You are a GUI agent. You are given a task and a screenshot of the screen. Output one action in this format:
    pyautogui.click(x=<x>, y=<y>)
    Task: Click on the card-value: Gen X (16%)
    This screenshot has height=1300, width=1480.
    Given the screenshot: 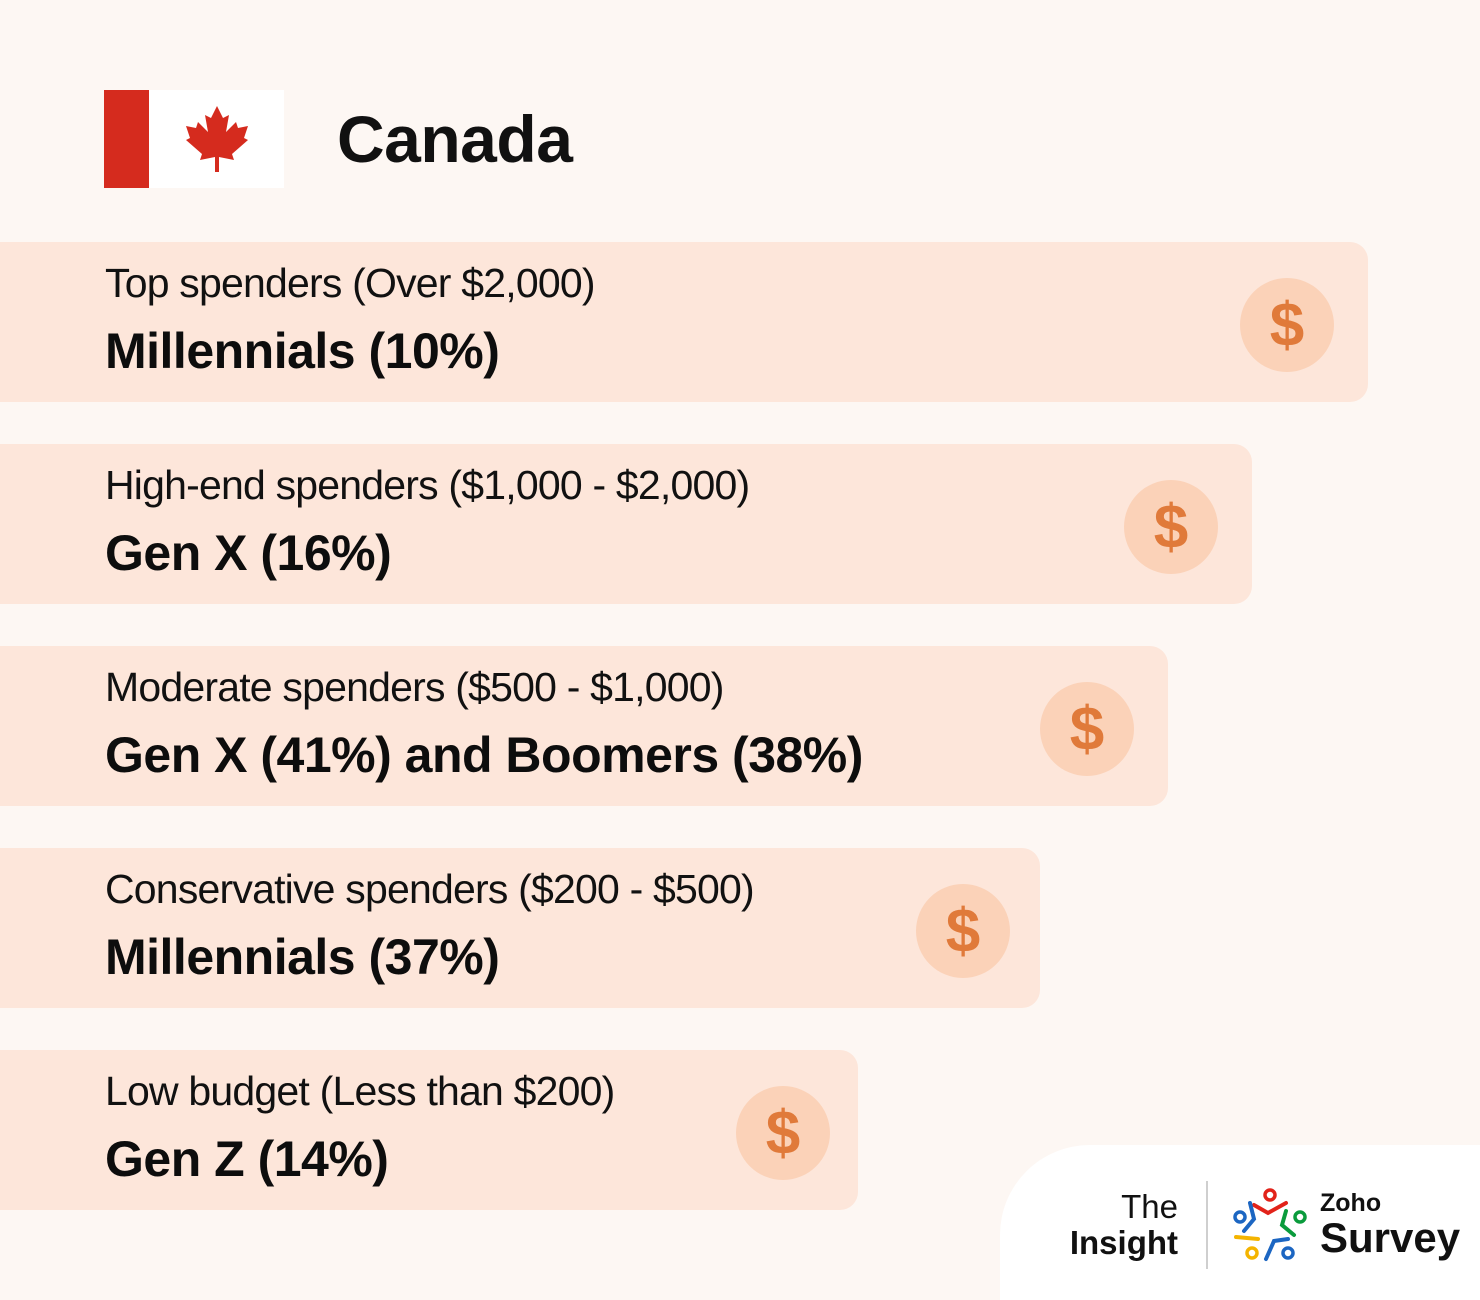 What is the action you would take?
    pyautogui.click(x=248, y=553)
    